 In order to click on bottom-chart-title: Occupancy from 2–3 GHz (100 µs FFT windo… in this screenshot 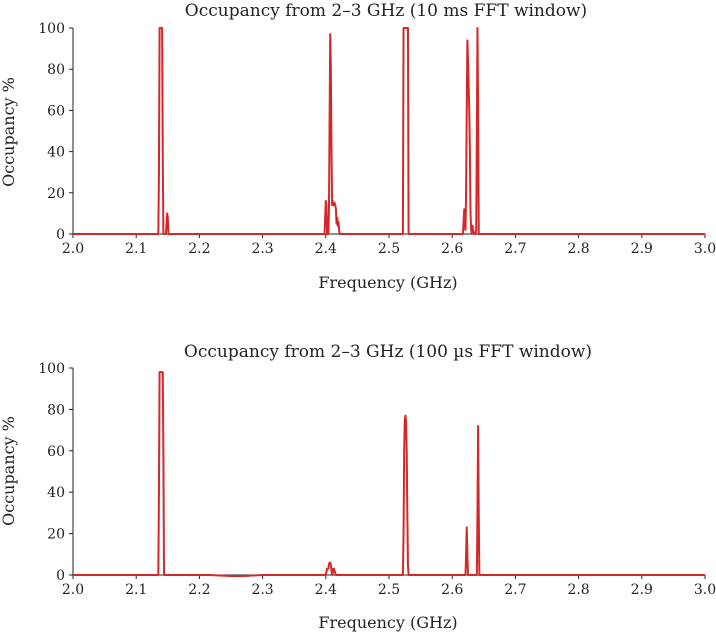, I will do `click(388, 352)`.